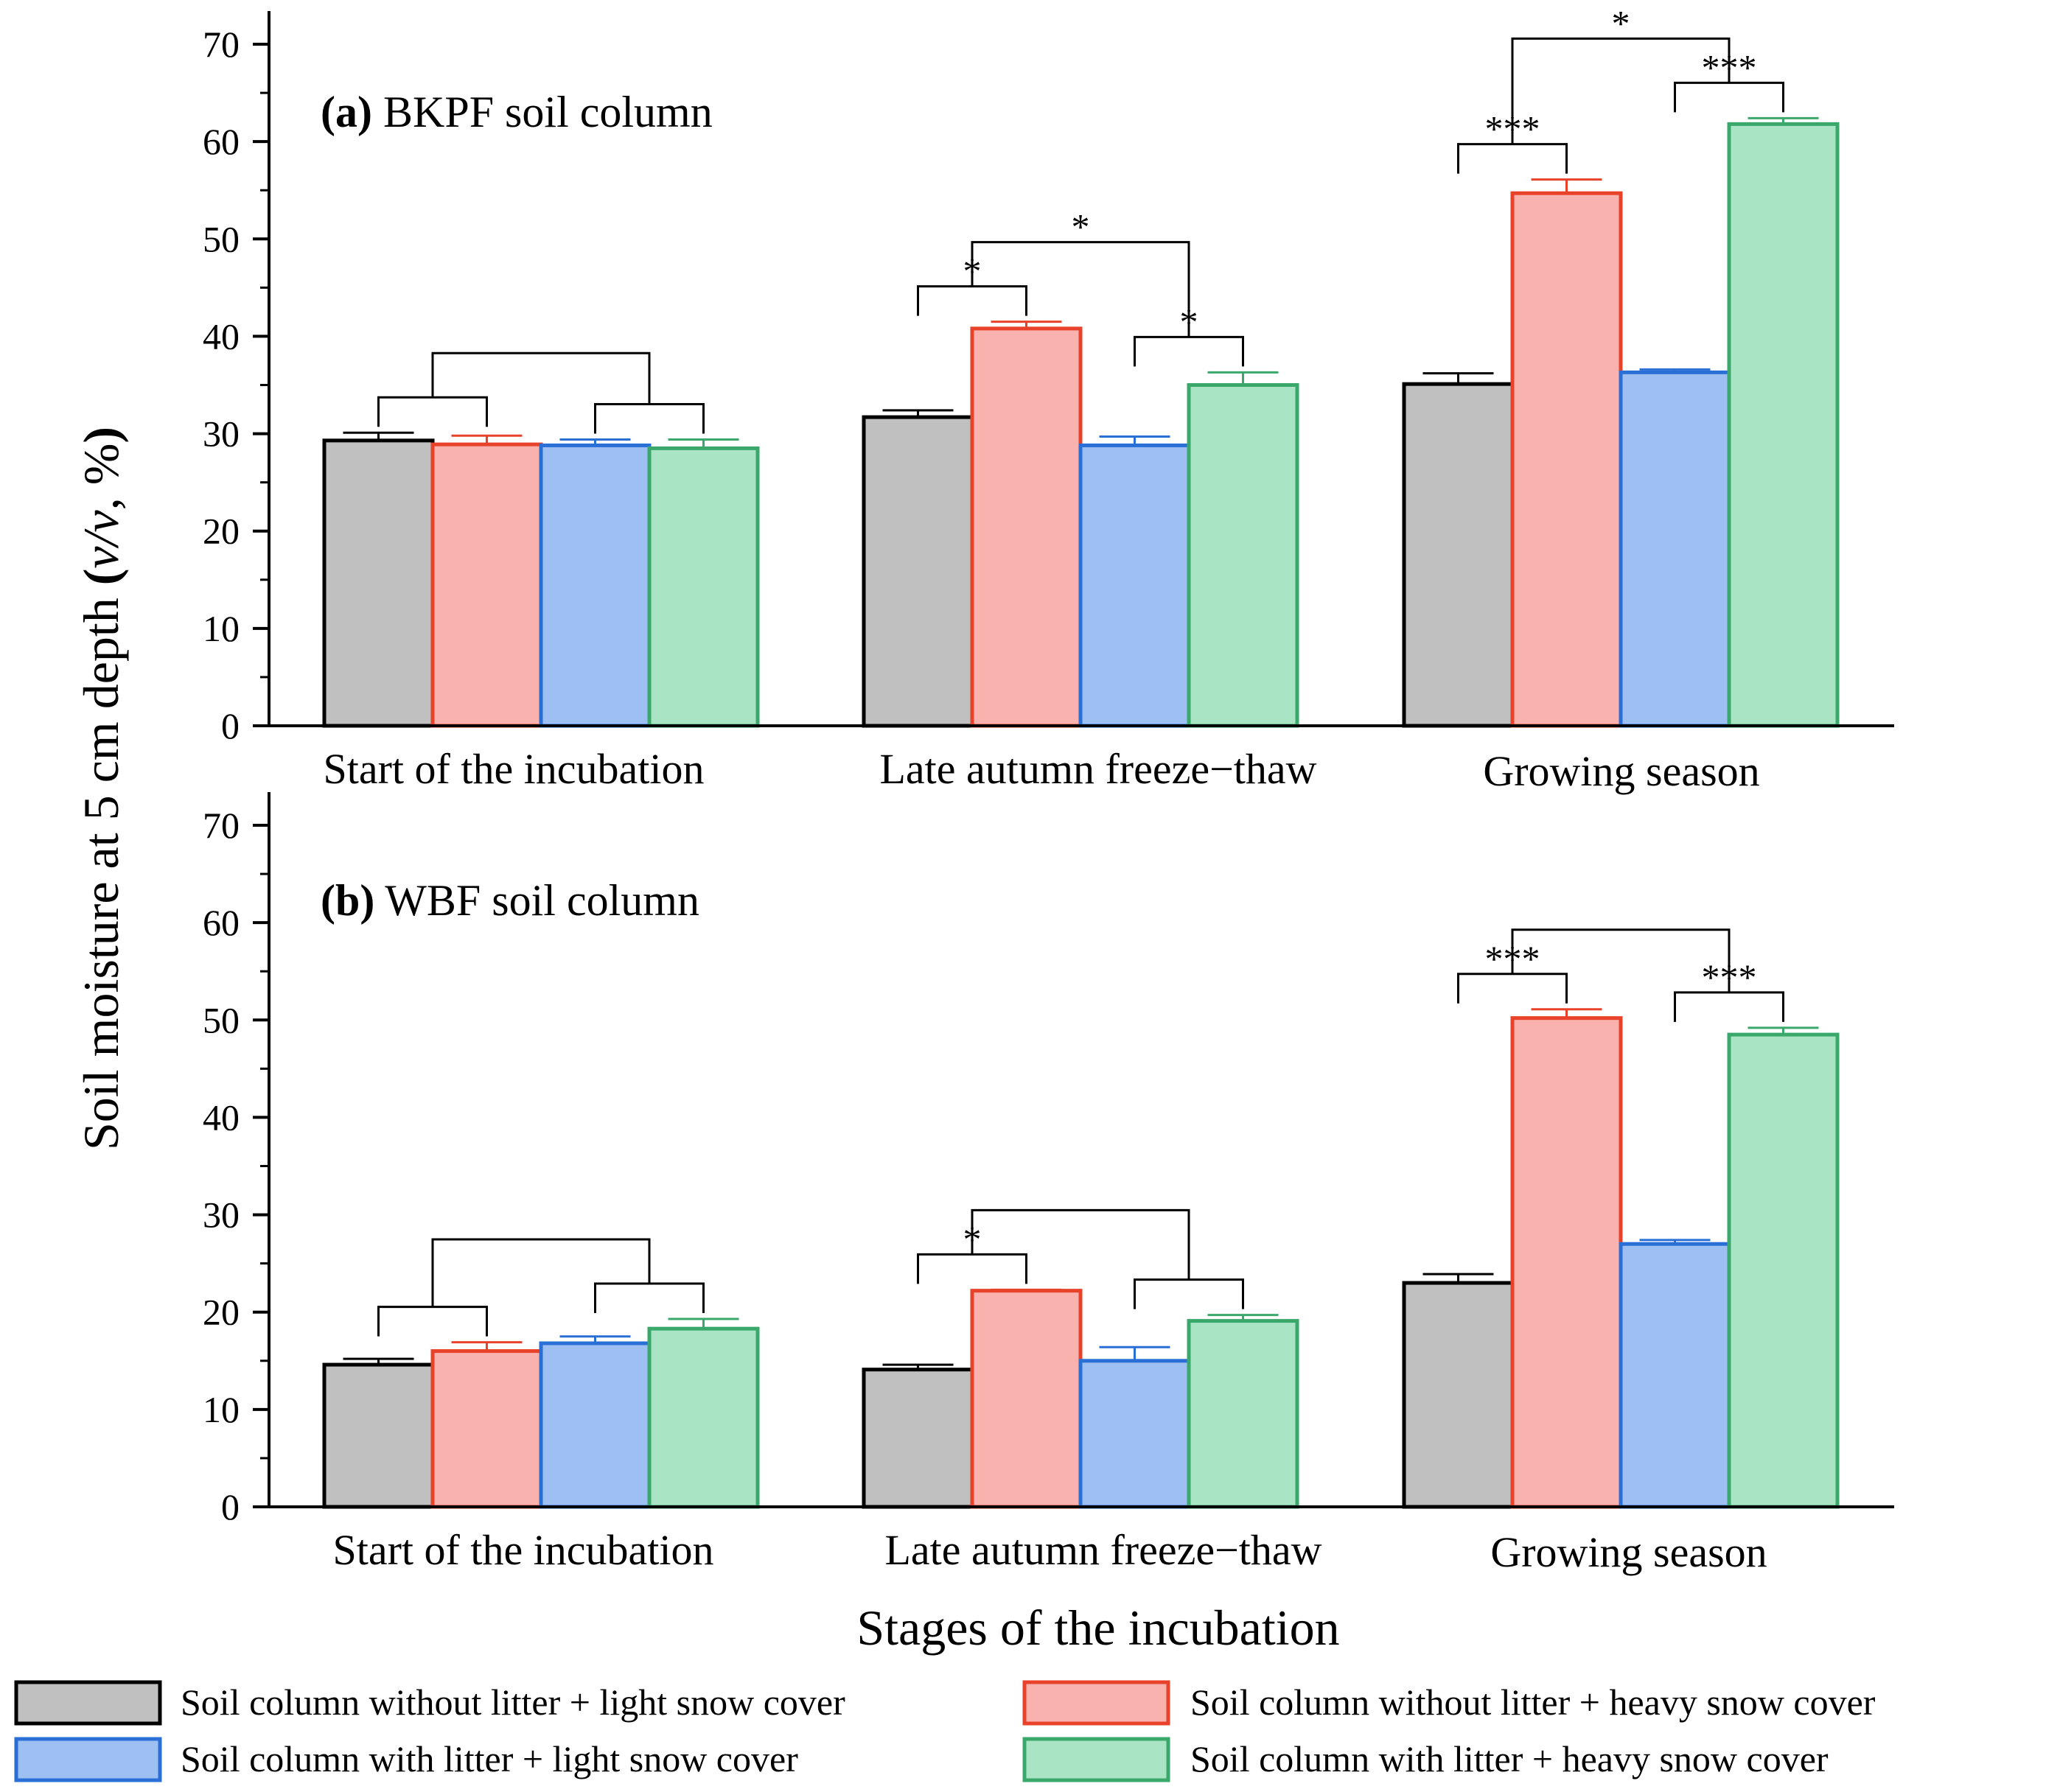 This screenshot has height=1792, width=2046. I want to click on x-axis-title: Stages of the incubation, so click(1097, 1628).